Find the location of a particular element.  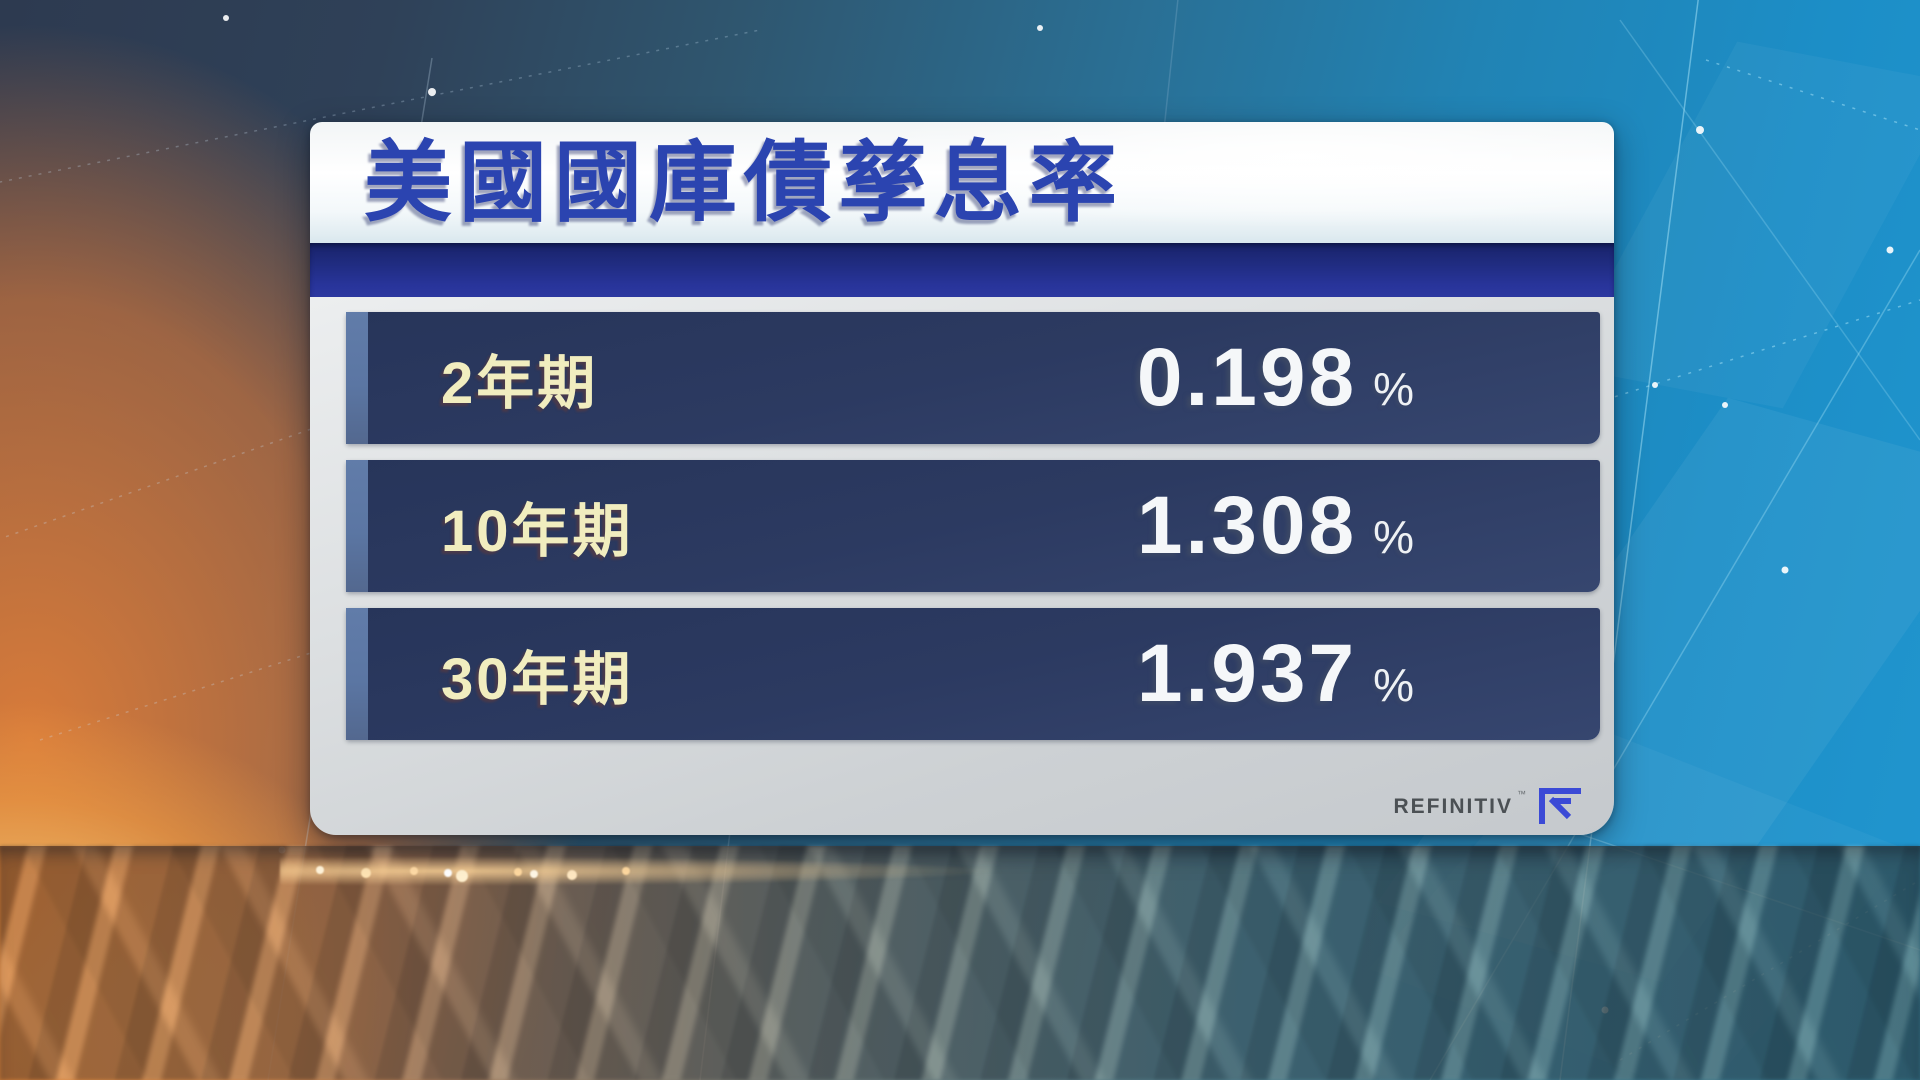

light-glints is located at coordinates (320, 870).